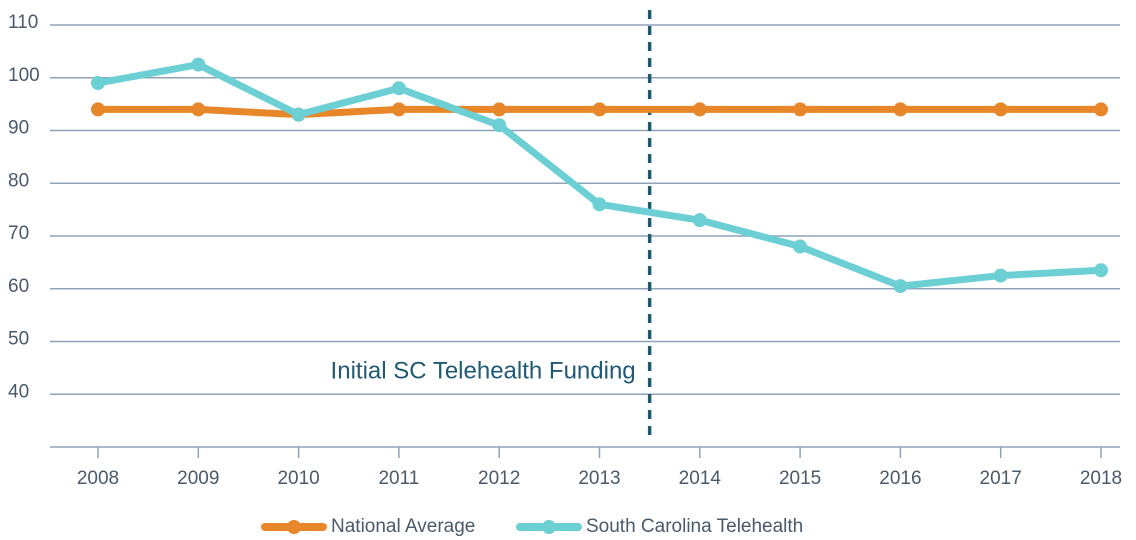  What do you see at coordinates (98, 478) in the screenshot?
I see `x-tick-label: 2008` at bounding box center [98, 478].